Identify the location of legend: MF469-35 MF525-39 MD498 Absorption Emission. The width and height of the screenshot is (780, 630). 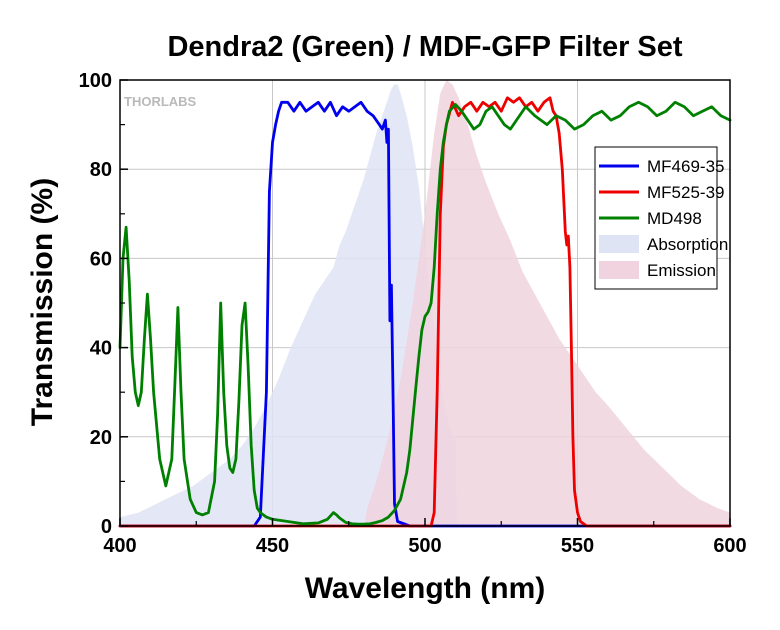
(661, 218).